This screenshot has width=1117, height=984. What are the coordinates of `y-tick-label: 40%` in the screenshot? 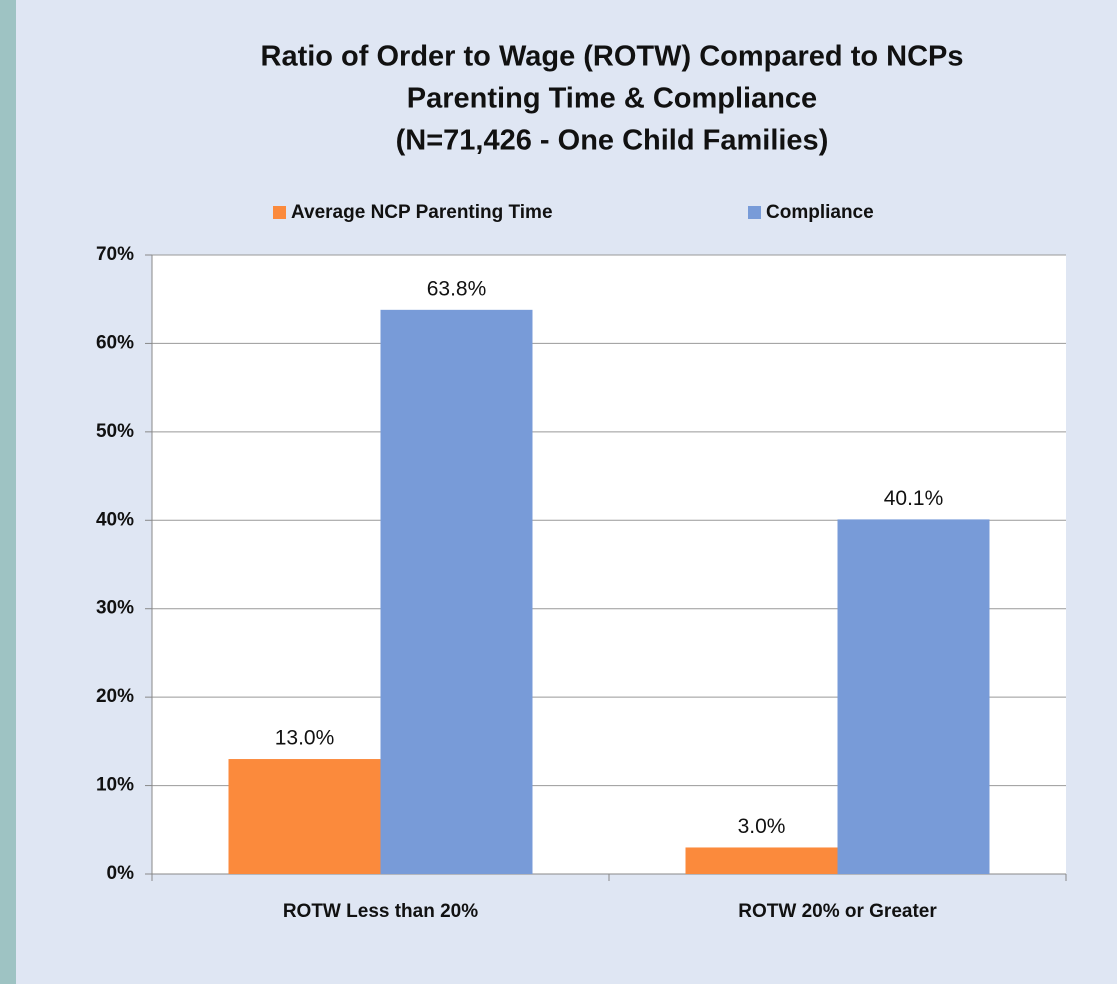 It's located at (115, 519).